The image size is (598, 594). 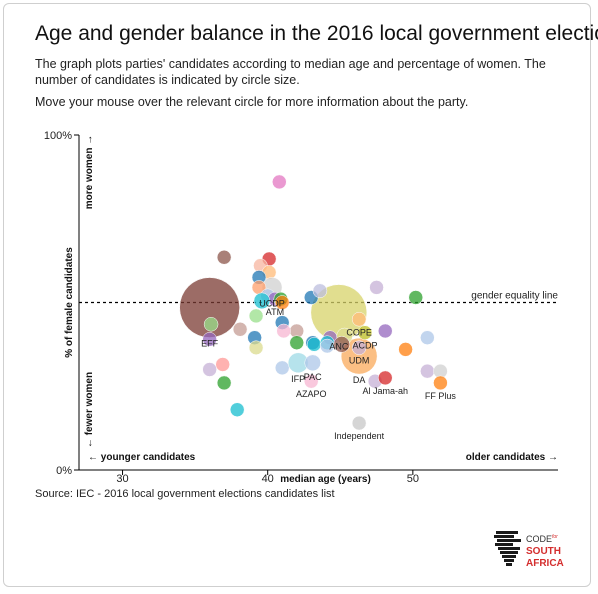 I want to click on party-label-54: FF Plus, so click(x=441, y=396).